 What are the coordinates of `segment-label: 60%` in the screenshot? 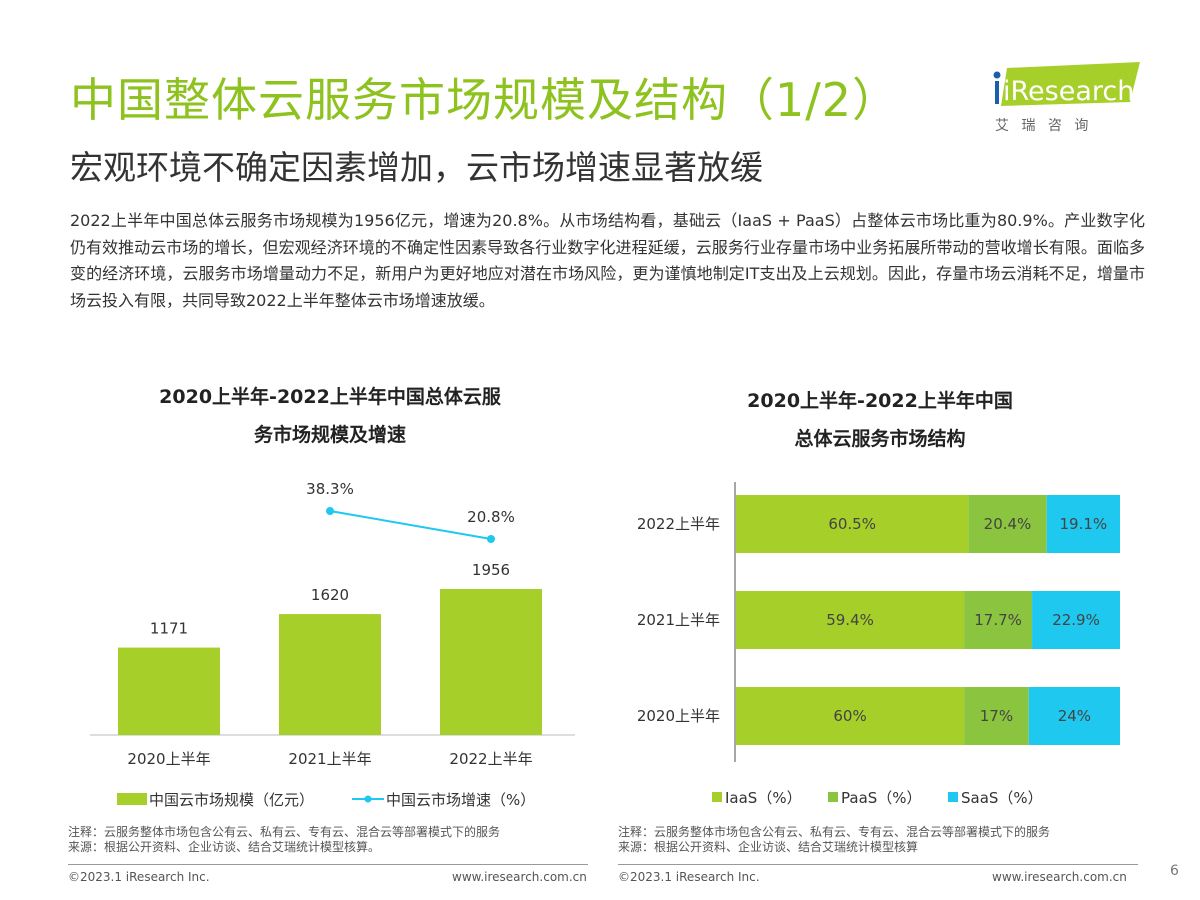 It's located at (849, 716).